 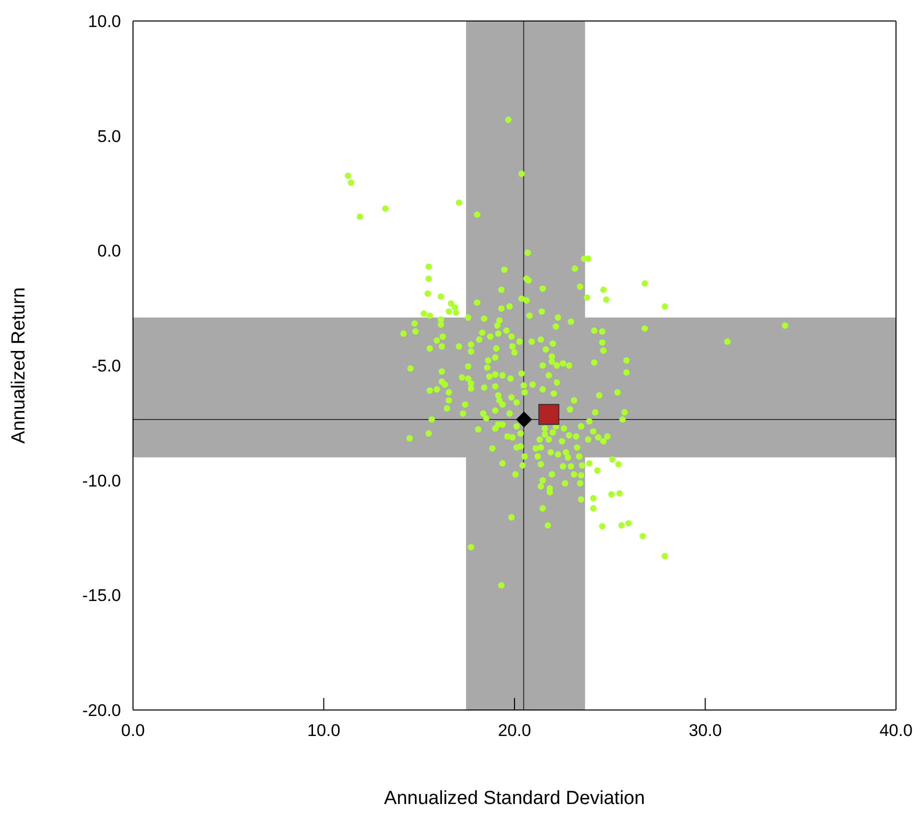 What do you see at coordinates (896, 730) in the screenshot?
I see `x-tick-label: 40.0` at bounding box center [896, 730].